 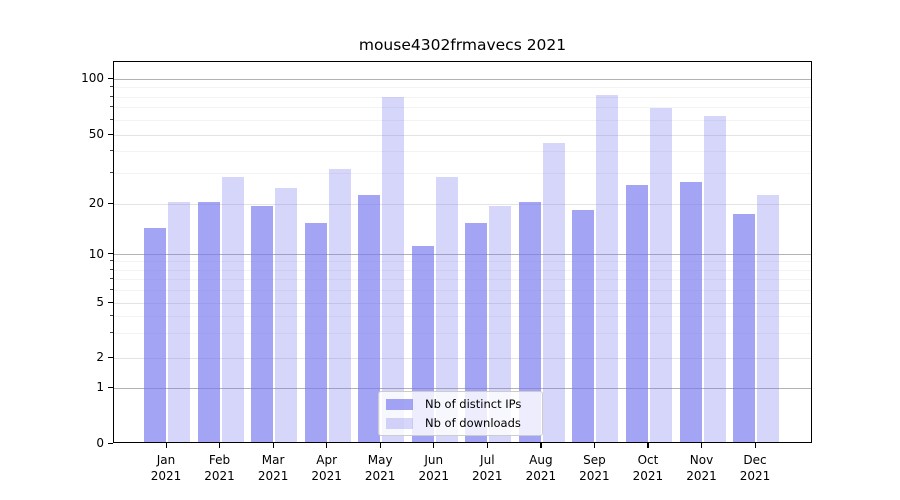 I want to click on x-tick-label: Sep 2021, so click(x=594, y=468).